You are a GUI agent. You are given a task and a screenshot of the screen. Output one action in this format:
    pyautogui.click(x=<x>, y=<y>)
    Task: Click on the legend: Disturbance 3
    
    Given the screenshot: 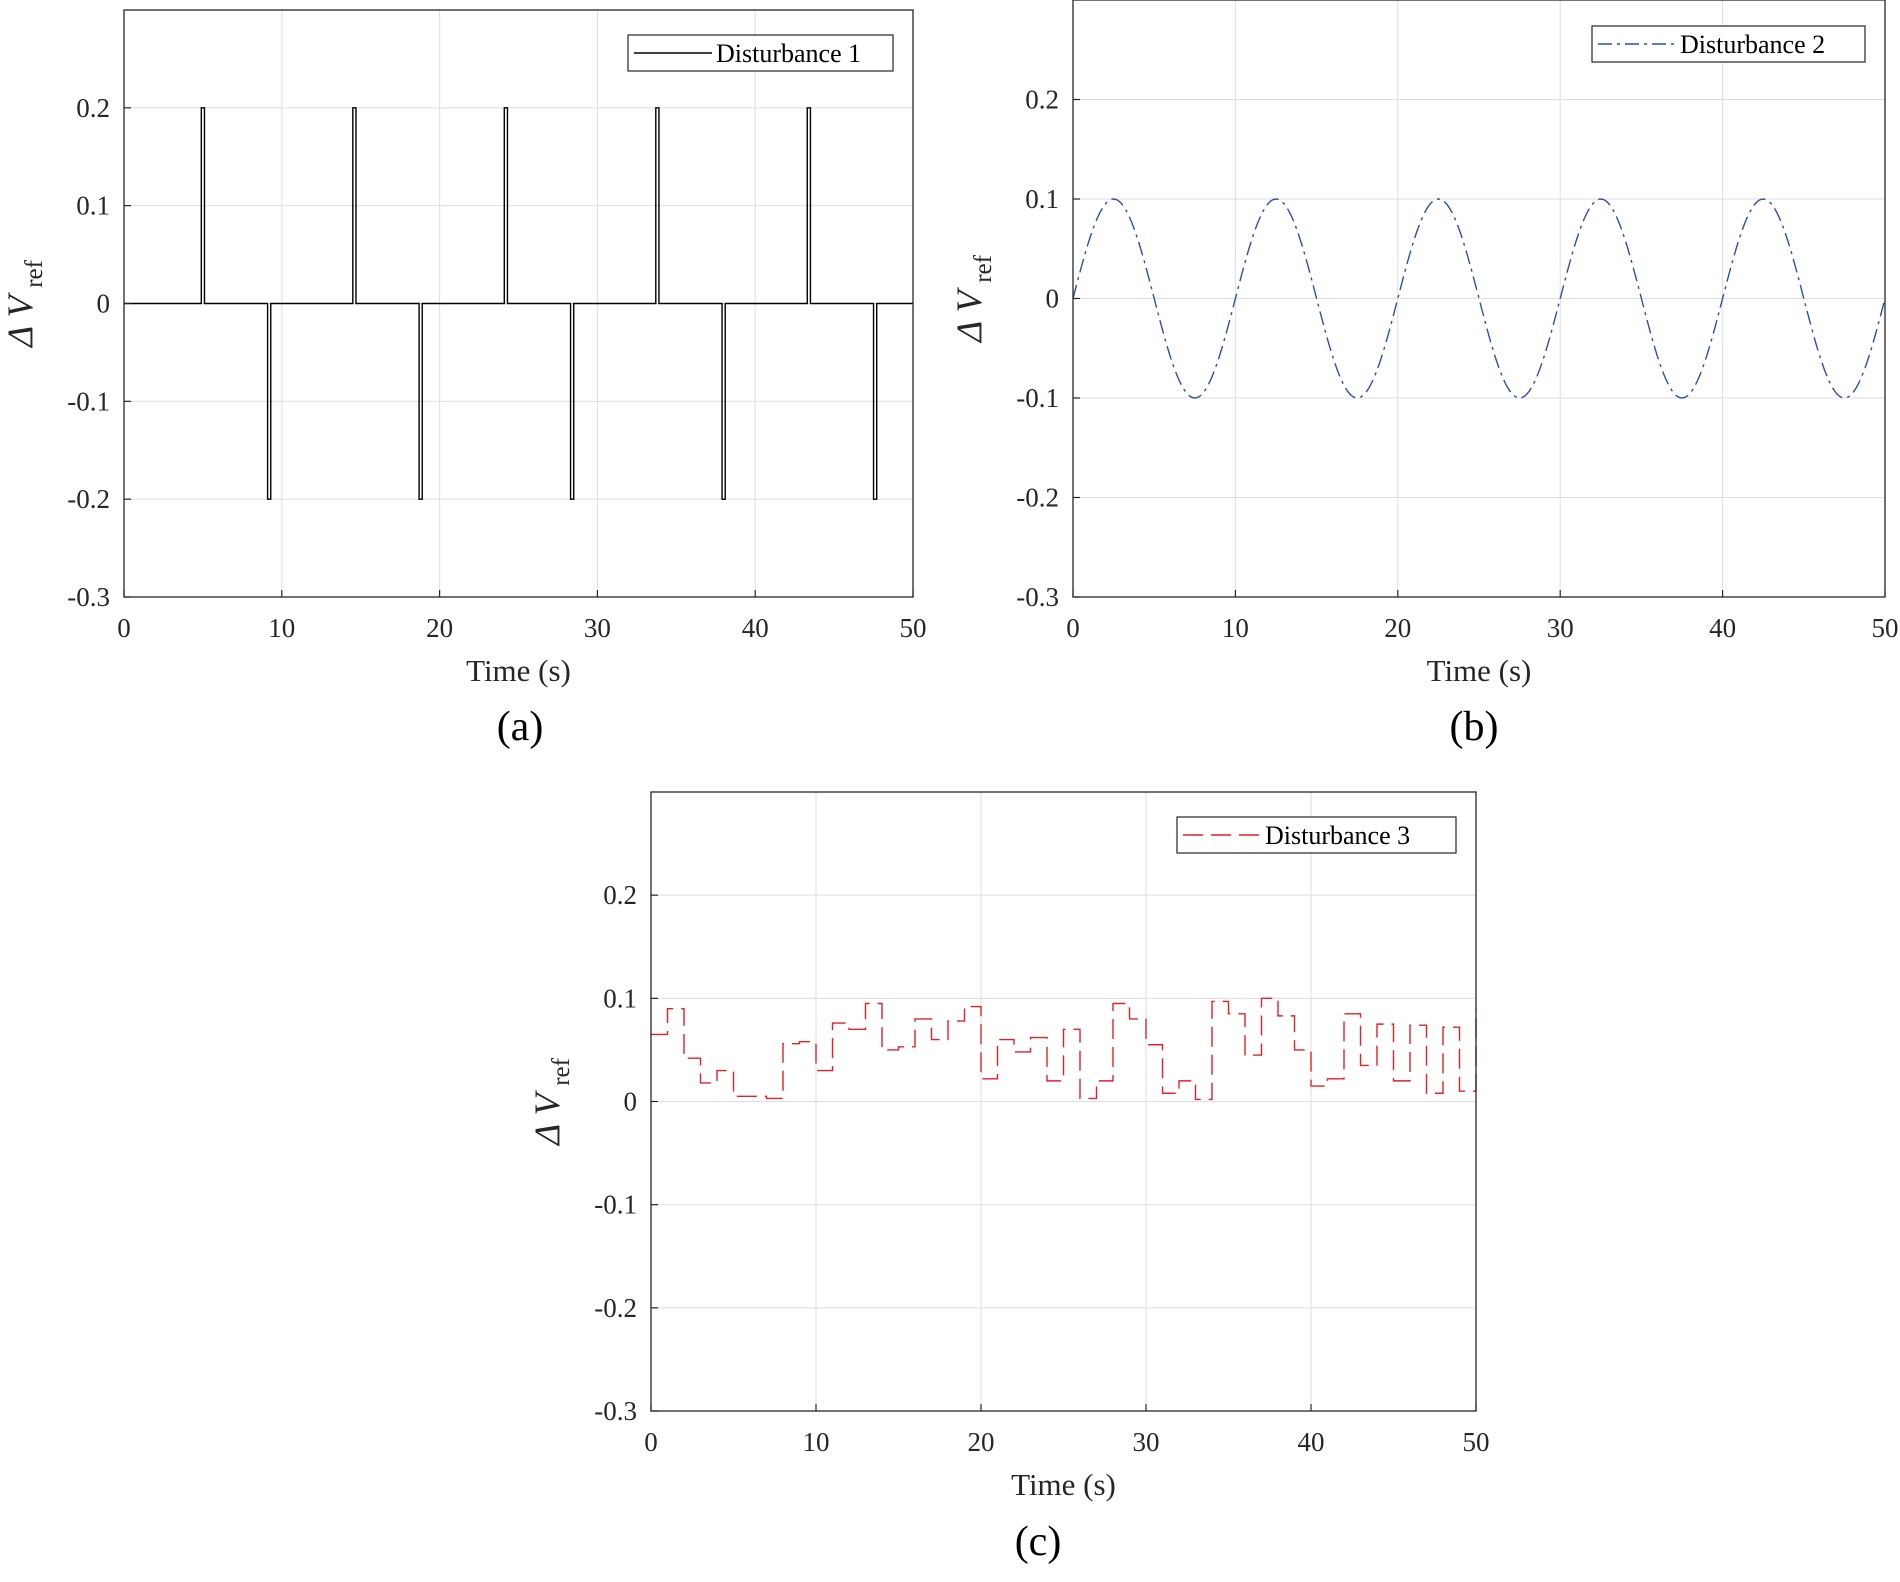 What is the action you would take?
    pyautogui.click(x=1316, y=835)
    